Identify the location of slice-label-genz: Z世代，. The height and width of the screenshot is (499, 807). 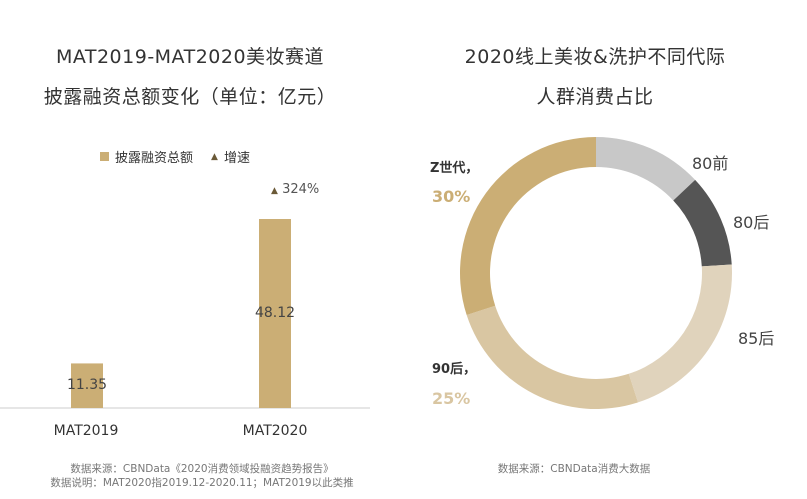
(454, 168).